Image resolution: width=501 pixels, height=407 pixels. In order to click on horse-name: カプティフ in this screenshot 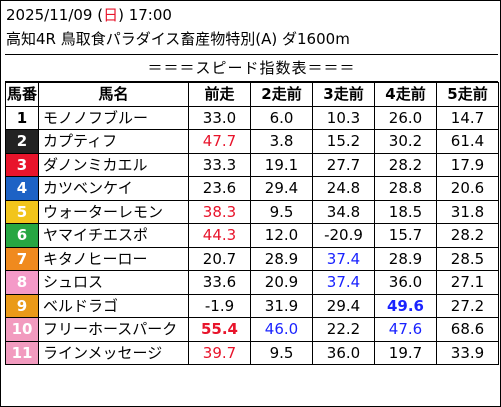, I will do `click(113, 141)`.